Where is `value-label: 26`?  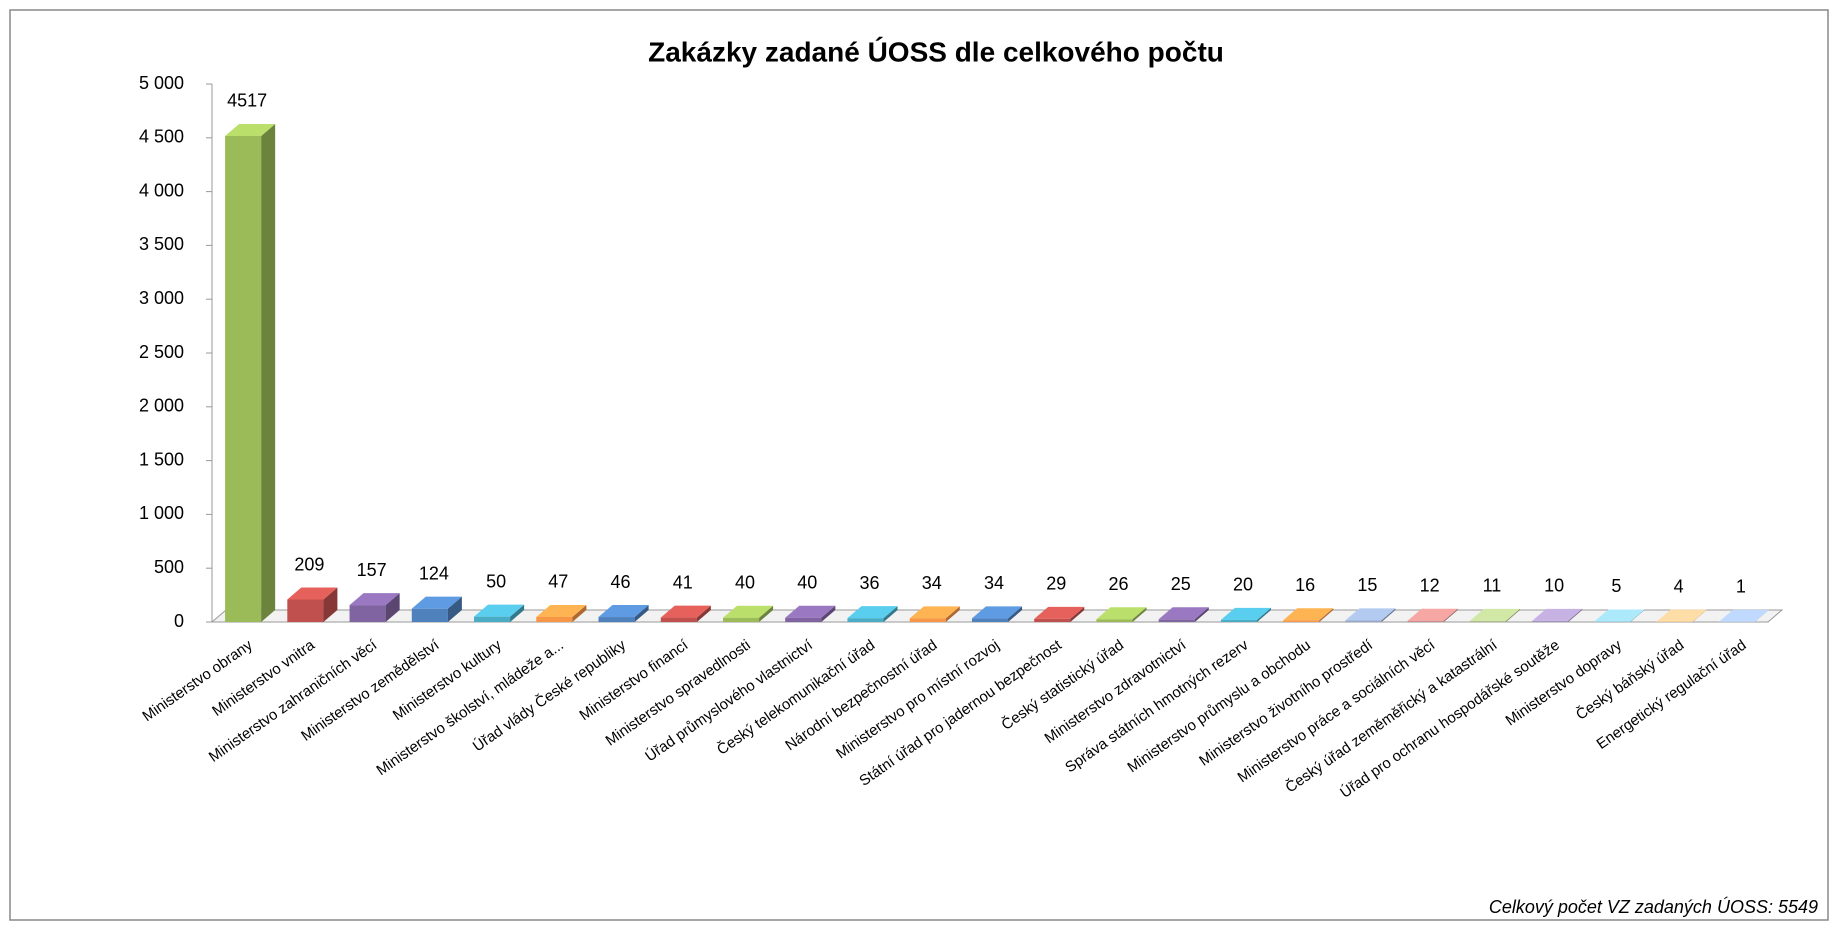
value-label: 26 is located at coordinates (1118, 584).